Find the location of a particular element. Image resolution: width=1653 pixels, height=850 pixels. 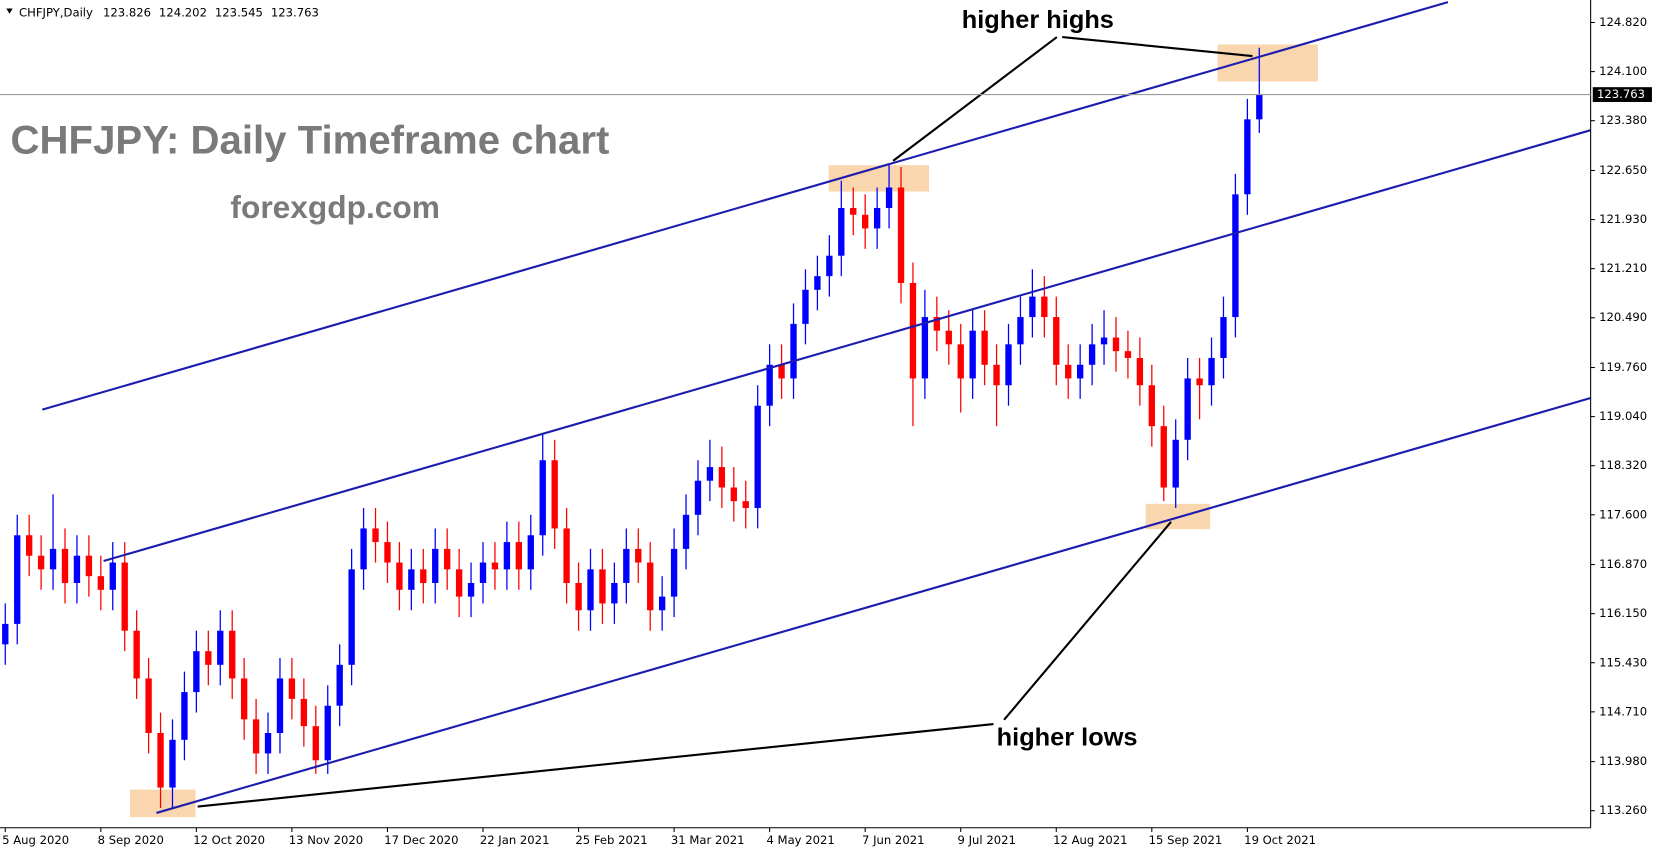

x-tick-label: 4 May 2021 is located at coordinates (800, 840).